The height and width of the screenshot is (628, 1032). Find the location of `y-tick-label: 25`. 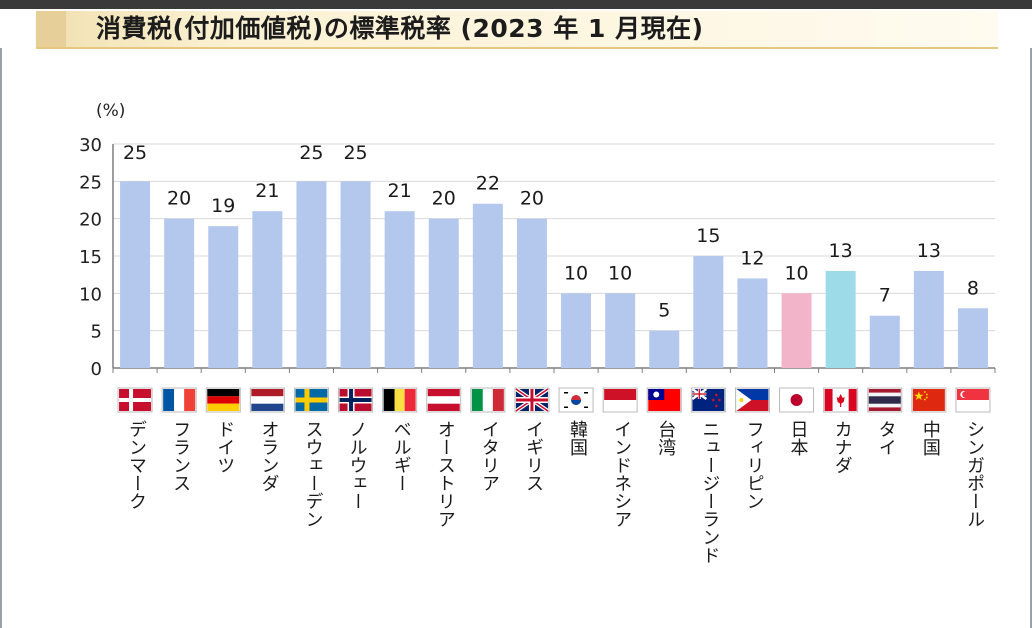

y-tick-label: 25 is located at coordinates (90, 182).